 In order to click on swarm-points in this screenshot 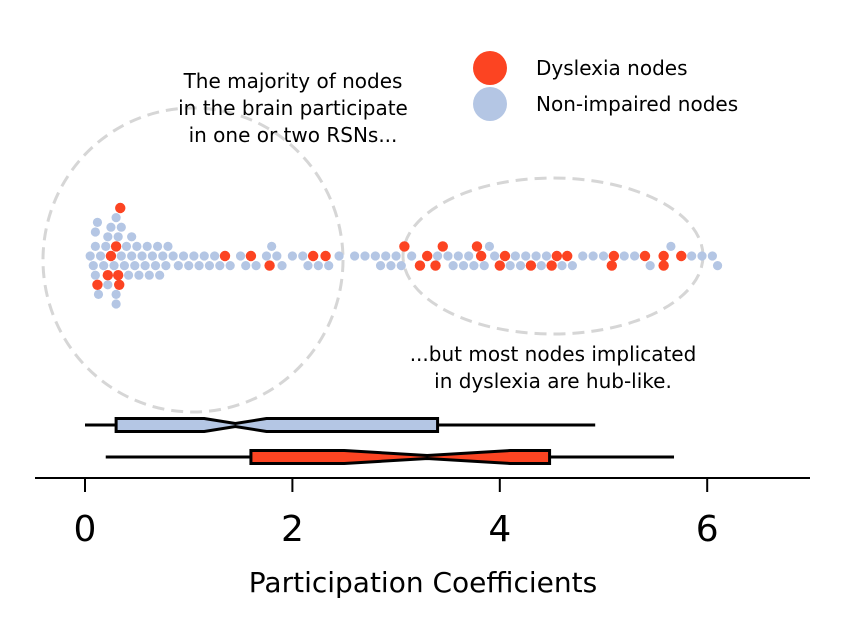, I will do `click(404, 255)`.